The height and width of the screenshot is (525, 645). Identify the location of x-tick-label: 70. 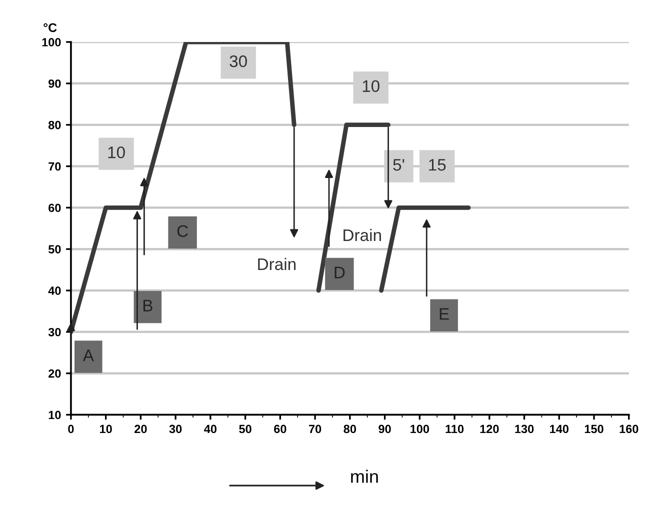
(315, 429).